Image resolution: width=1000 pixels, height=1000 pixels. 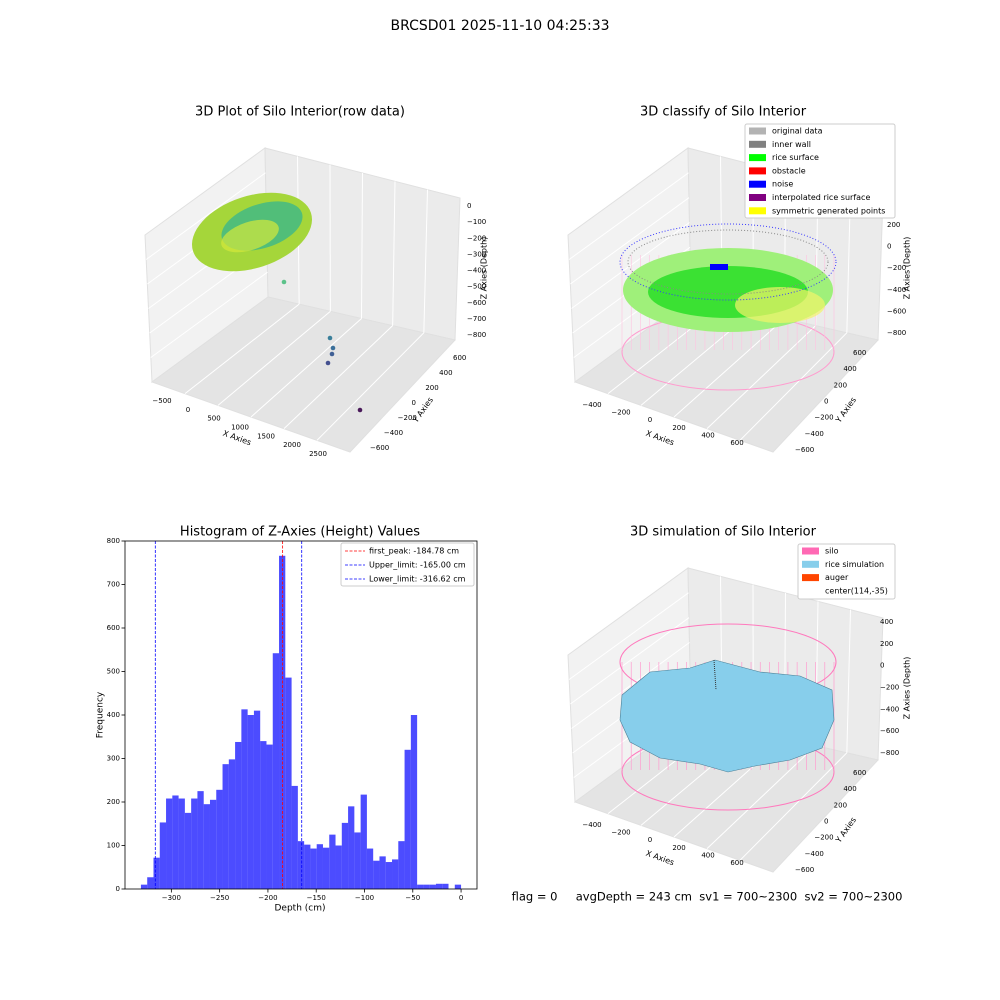 What do you see at coordinates (889, 753) in the screenshot?
I see `tick-label: −800` at bounding box center [889, 753].